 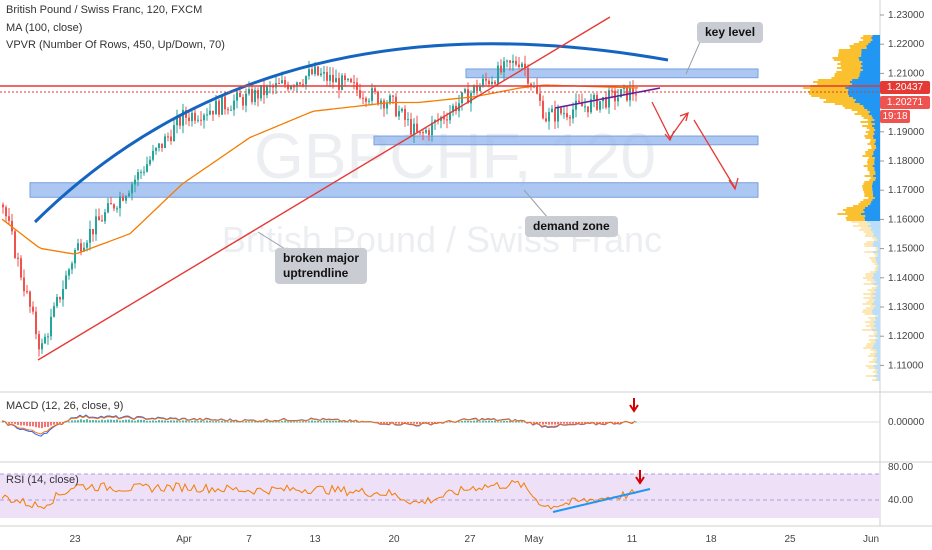 I want to click on rsi-legend: RSI (14, close), so click(x=42, y=480).